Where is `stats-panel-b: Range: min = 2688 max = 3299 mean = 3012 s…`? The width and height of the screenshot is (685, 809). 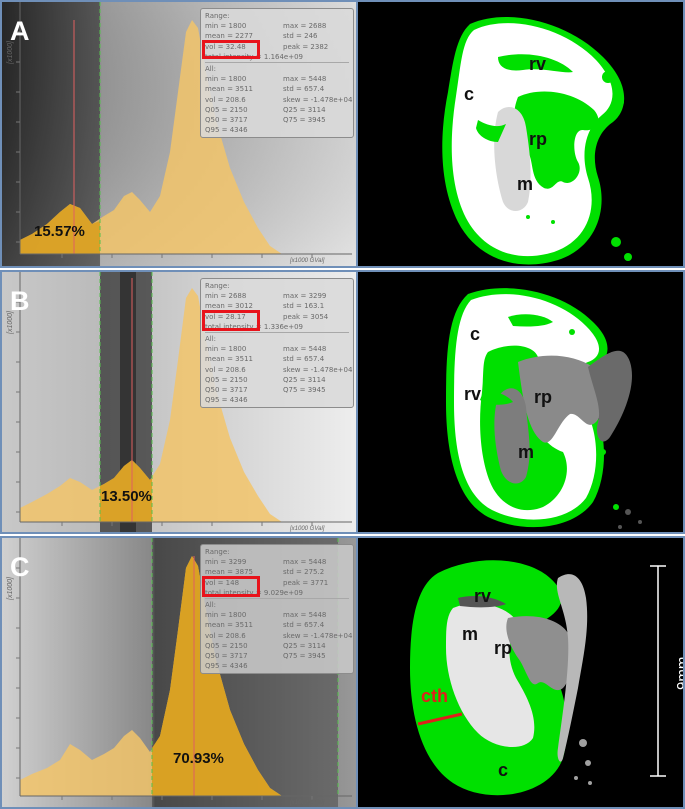
stats-panel-b: Range: min = 2688 max = 3299 mean = 3012 s… is located at coordinates (277, 343).